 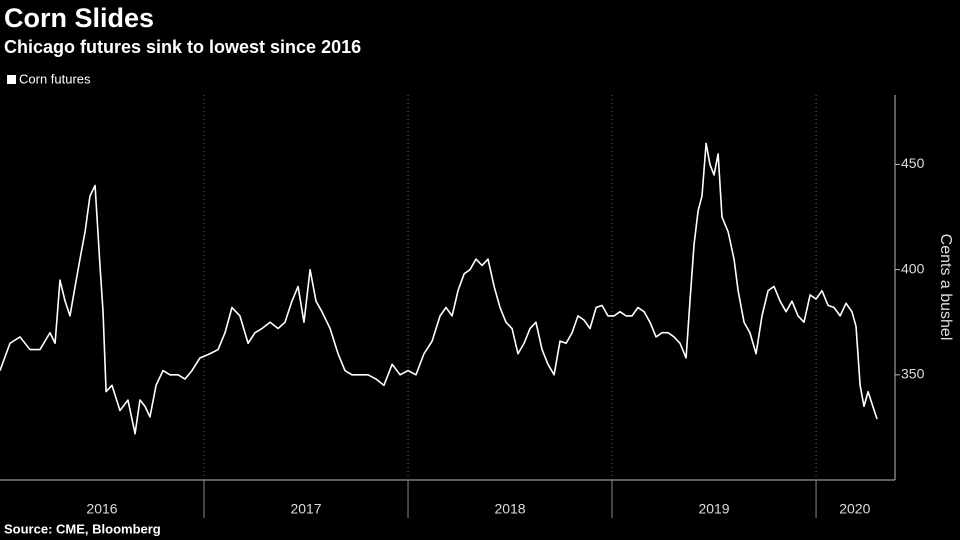 What do you see at coordinates (82, 528) in the screenshot?
I see `source: Source: CME, Bloomberg` at bounding box center [82, 528].